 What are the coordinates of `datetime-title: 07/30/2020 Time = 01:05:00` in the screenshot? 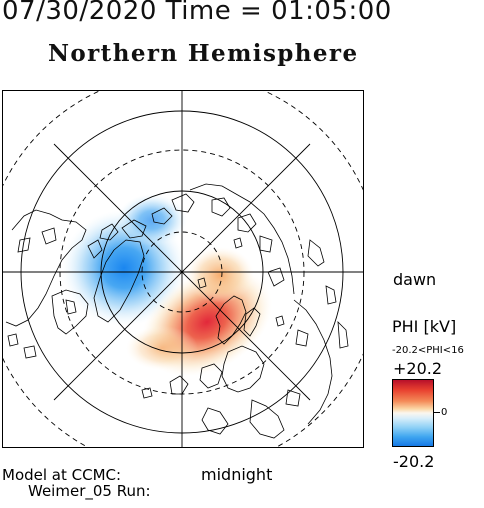 It's located at (197, 13).